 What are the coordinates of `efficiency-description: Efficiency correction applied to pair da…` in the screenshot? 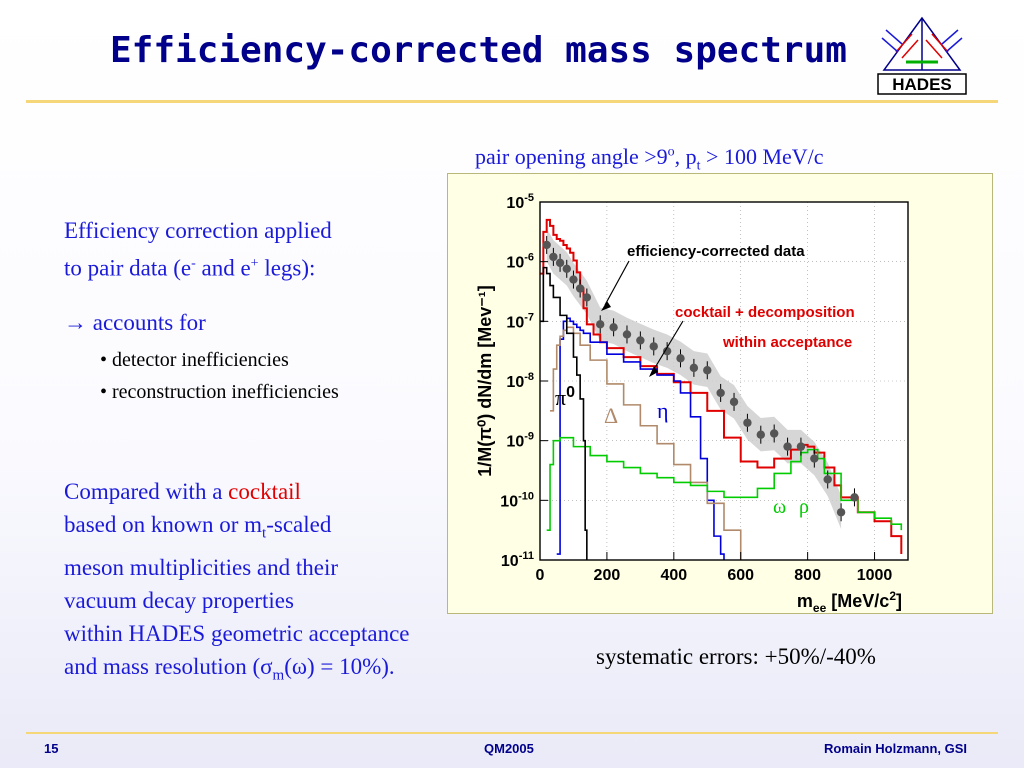 It's located at (198, 249).